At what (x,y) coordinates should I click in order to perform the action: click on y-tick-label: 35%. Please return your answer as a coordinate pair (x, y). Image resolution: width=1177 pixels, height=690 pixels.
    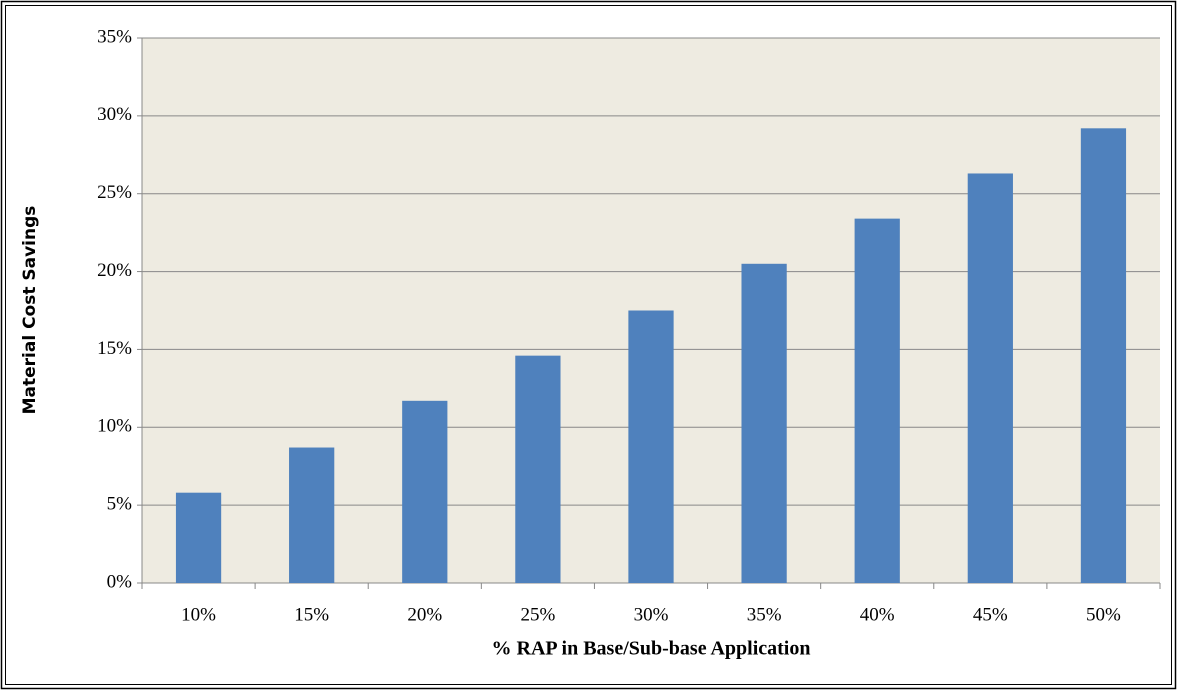
    Looking at the image, I should click on (114, 36).